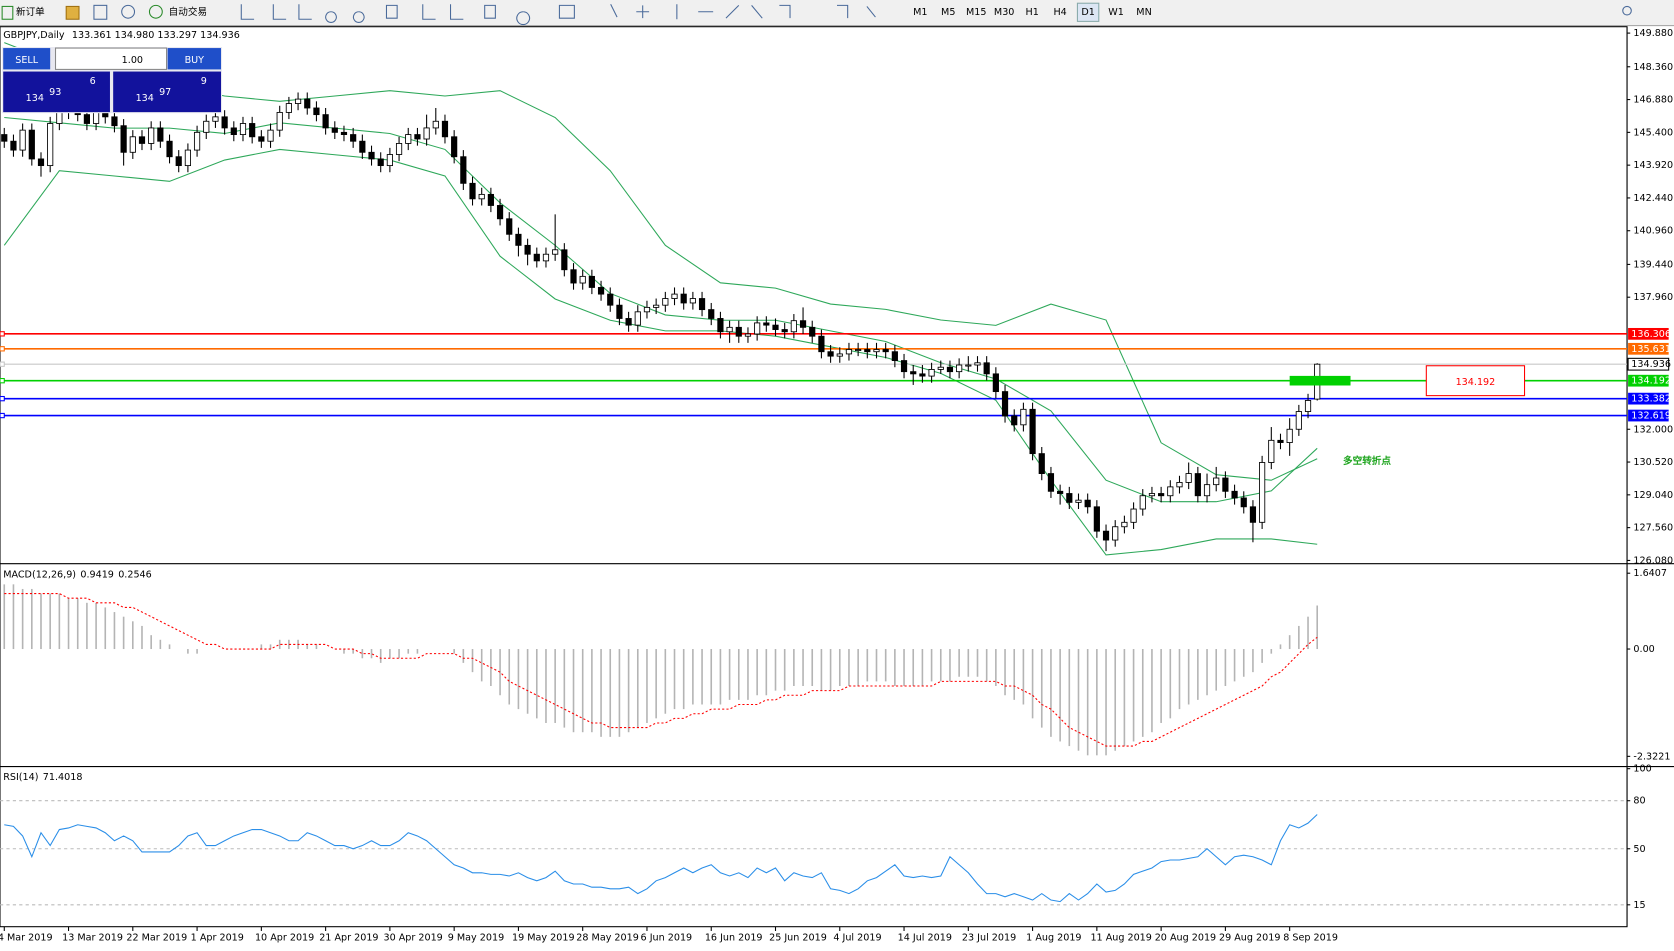 The height and width of the screenshot is (951, 1674). I want to click on y-tick-label: 15, so click(1639, 905).